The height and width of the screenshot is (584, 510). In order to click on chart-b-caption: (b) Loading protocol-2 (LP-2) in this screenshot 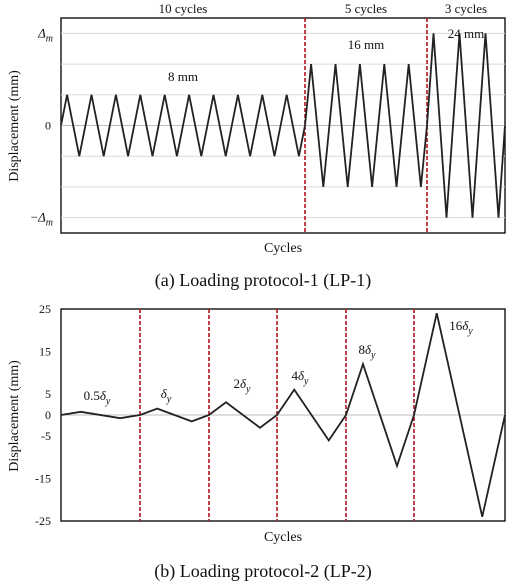, I will do `click(262, 571)`.